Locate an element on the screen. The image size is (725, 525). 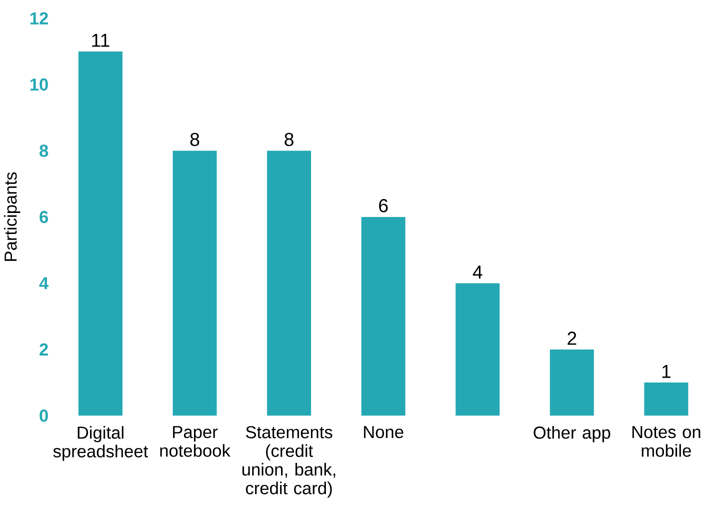
y-tick-label: 8 is located at coordinates (44, 150).